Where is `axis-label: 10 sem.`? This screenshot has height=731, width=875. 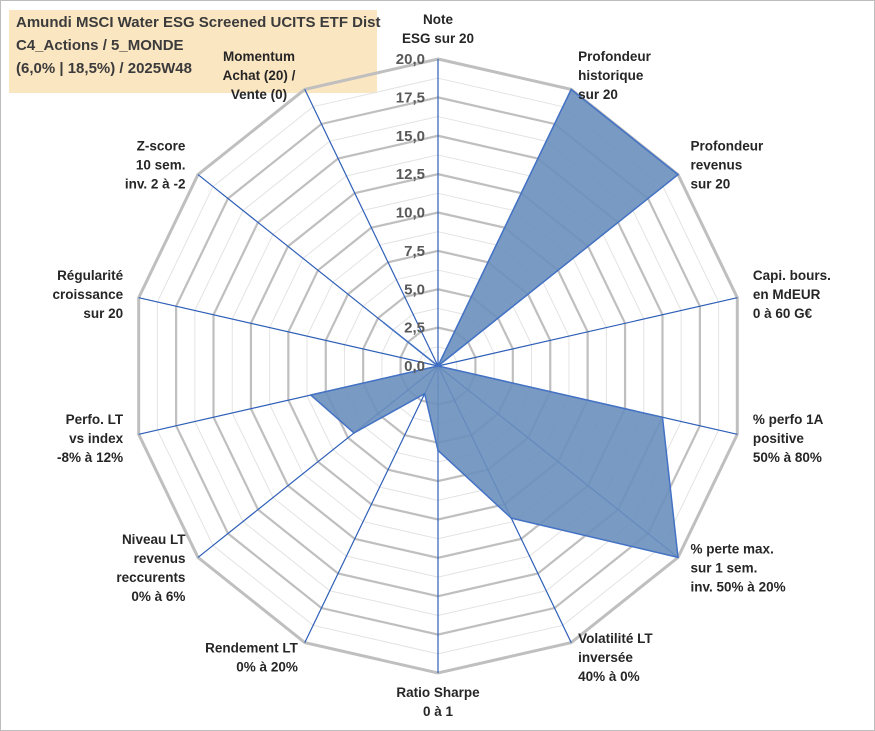
axis-label: 10 sem. is located at coordinates (161, 165).